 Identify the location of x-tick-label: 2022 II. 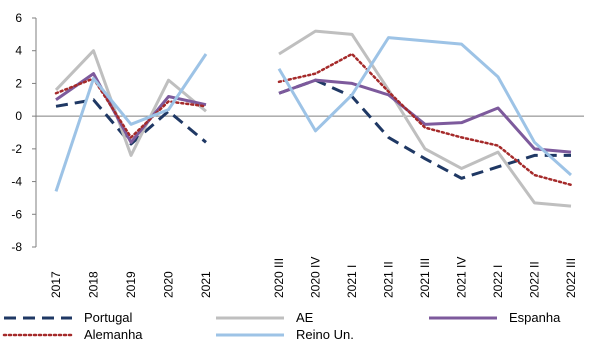
(535, 279).